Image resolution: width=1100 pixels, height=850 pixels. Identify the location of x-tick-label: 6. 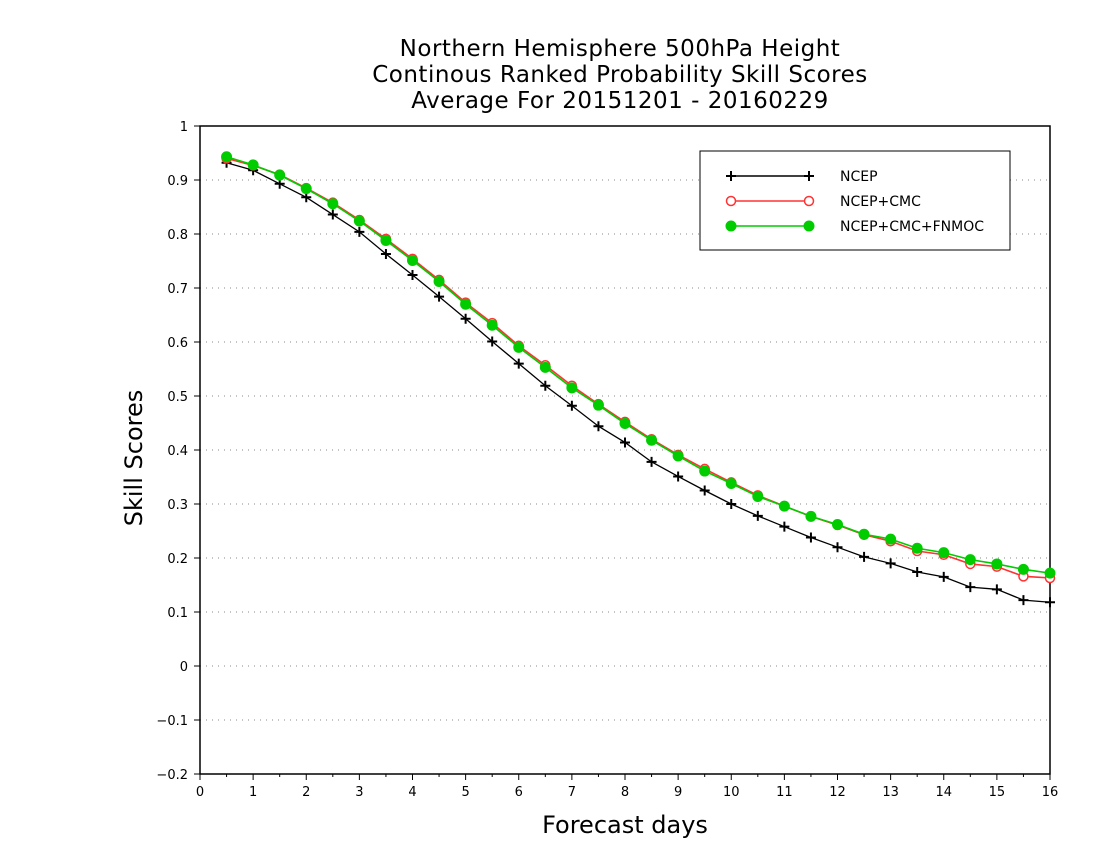
(519, 792).